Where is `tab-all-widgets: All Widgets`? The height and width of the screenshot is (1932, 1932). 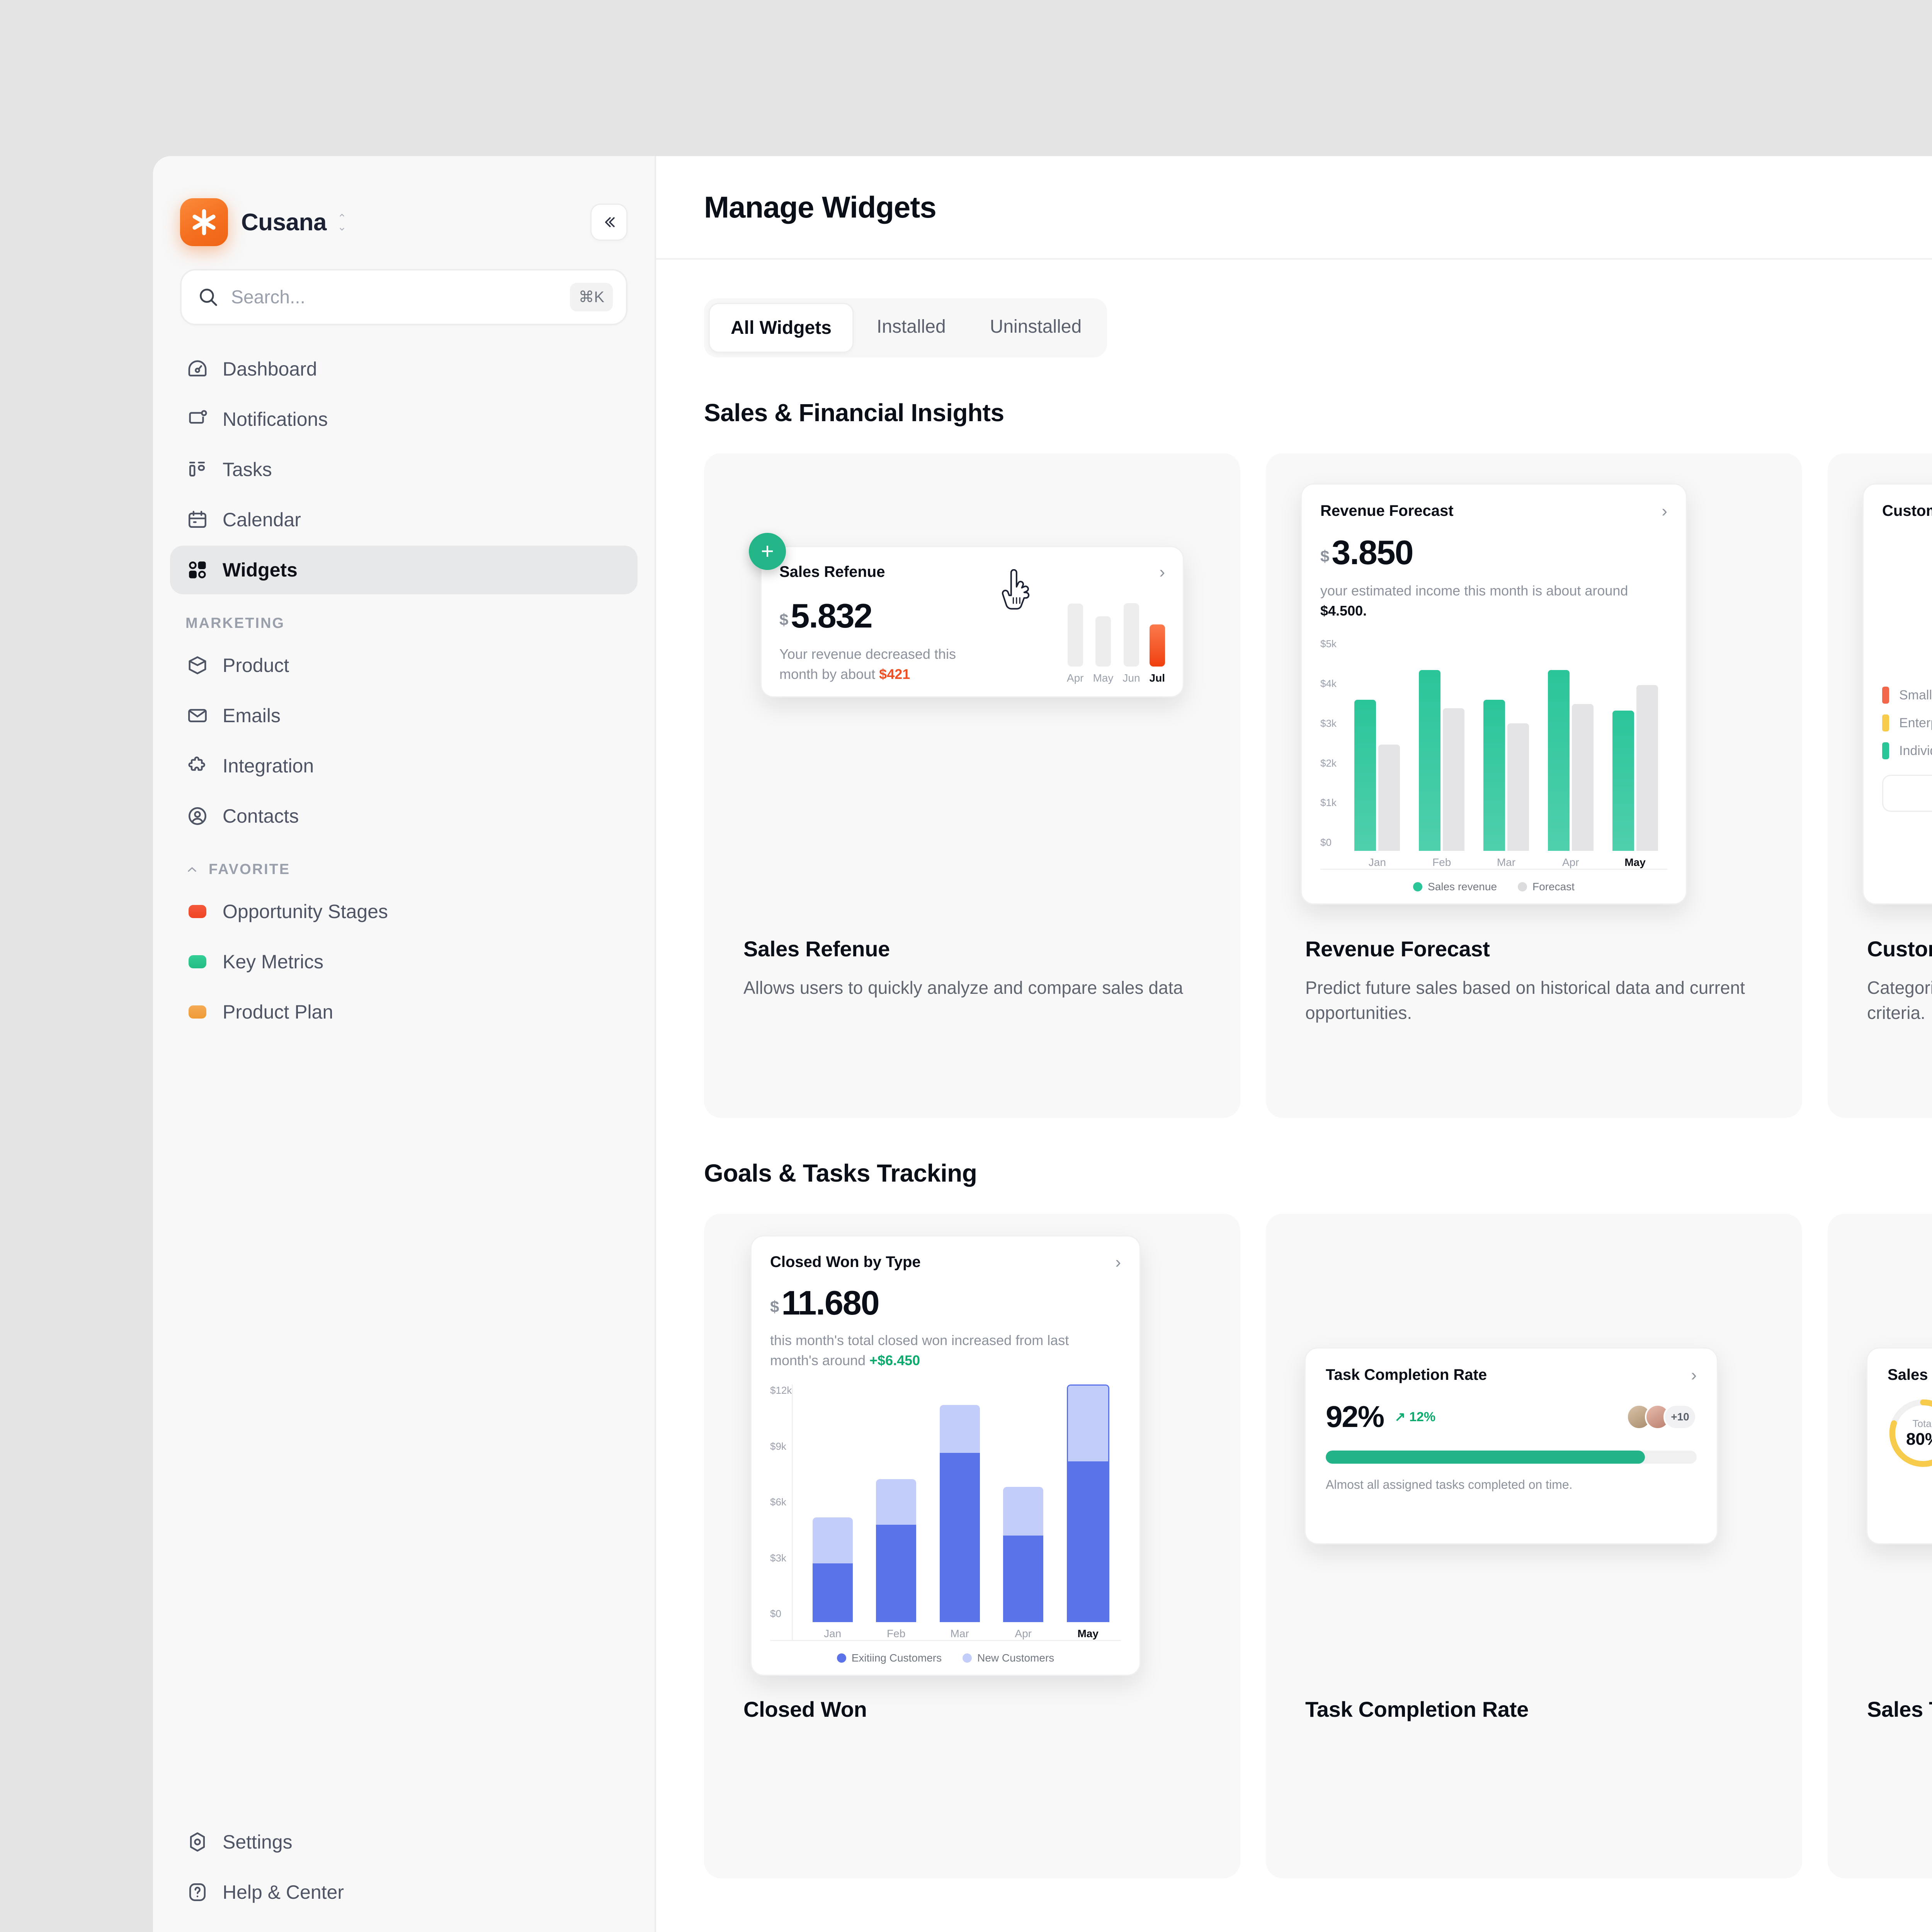
tab-all-widgets: All Widgets is located at coordinates (781, 328).